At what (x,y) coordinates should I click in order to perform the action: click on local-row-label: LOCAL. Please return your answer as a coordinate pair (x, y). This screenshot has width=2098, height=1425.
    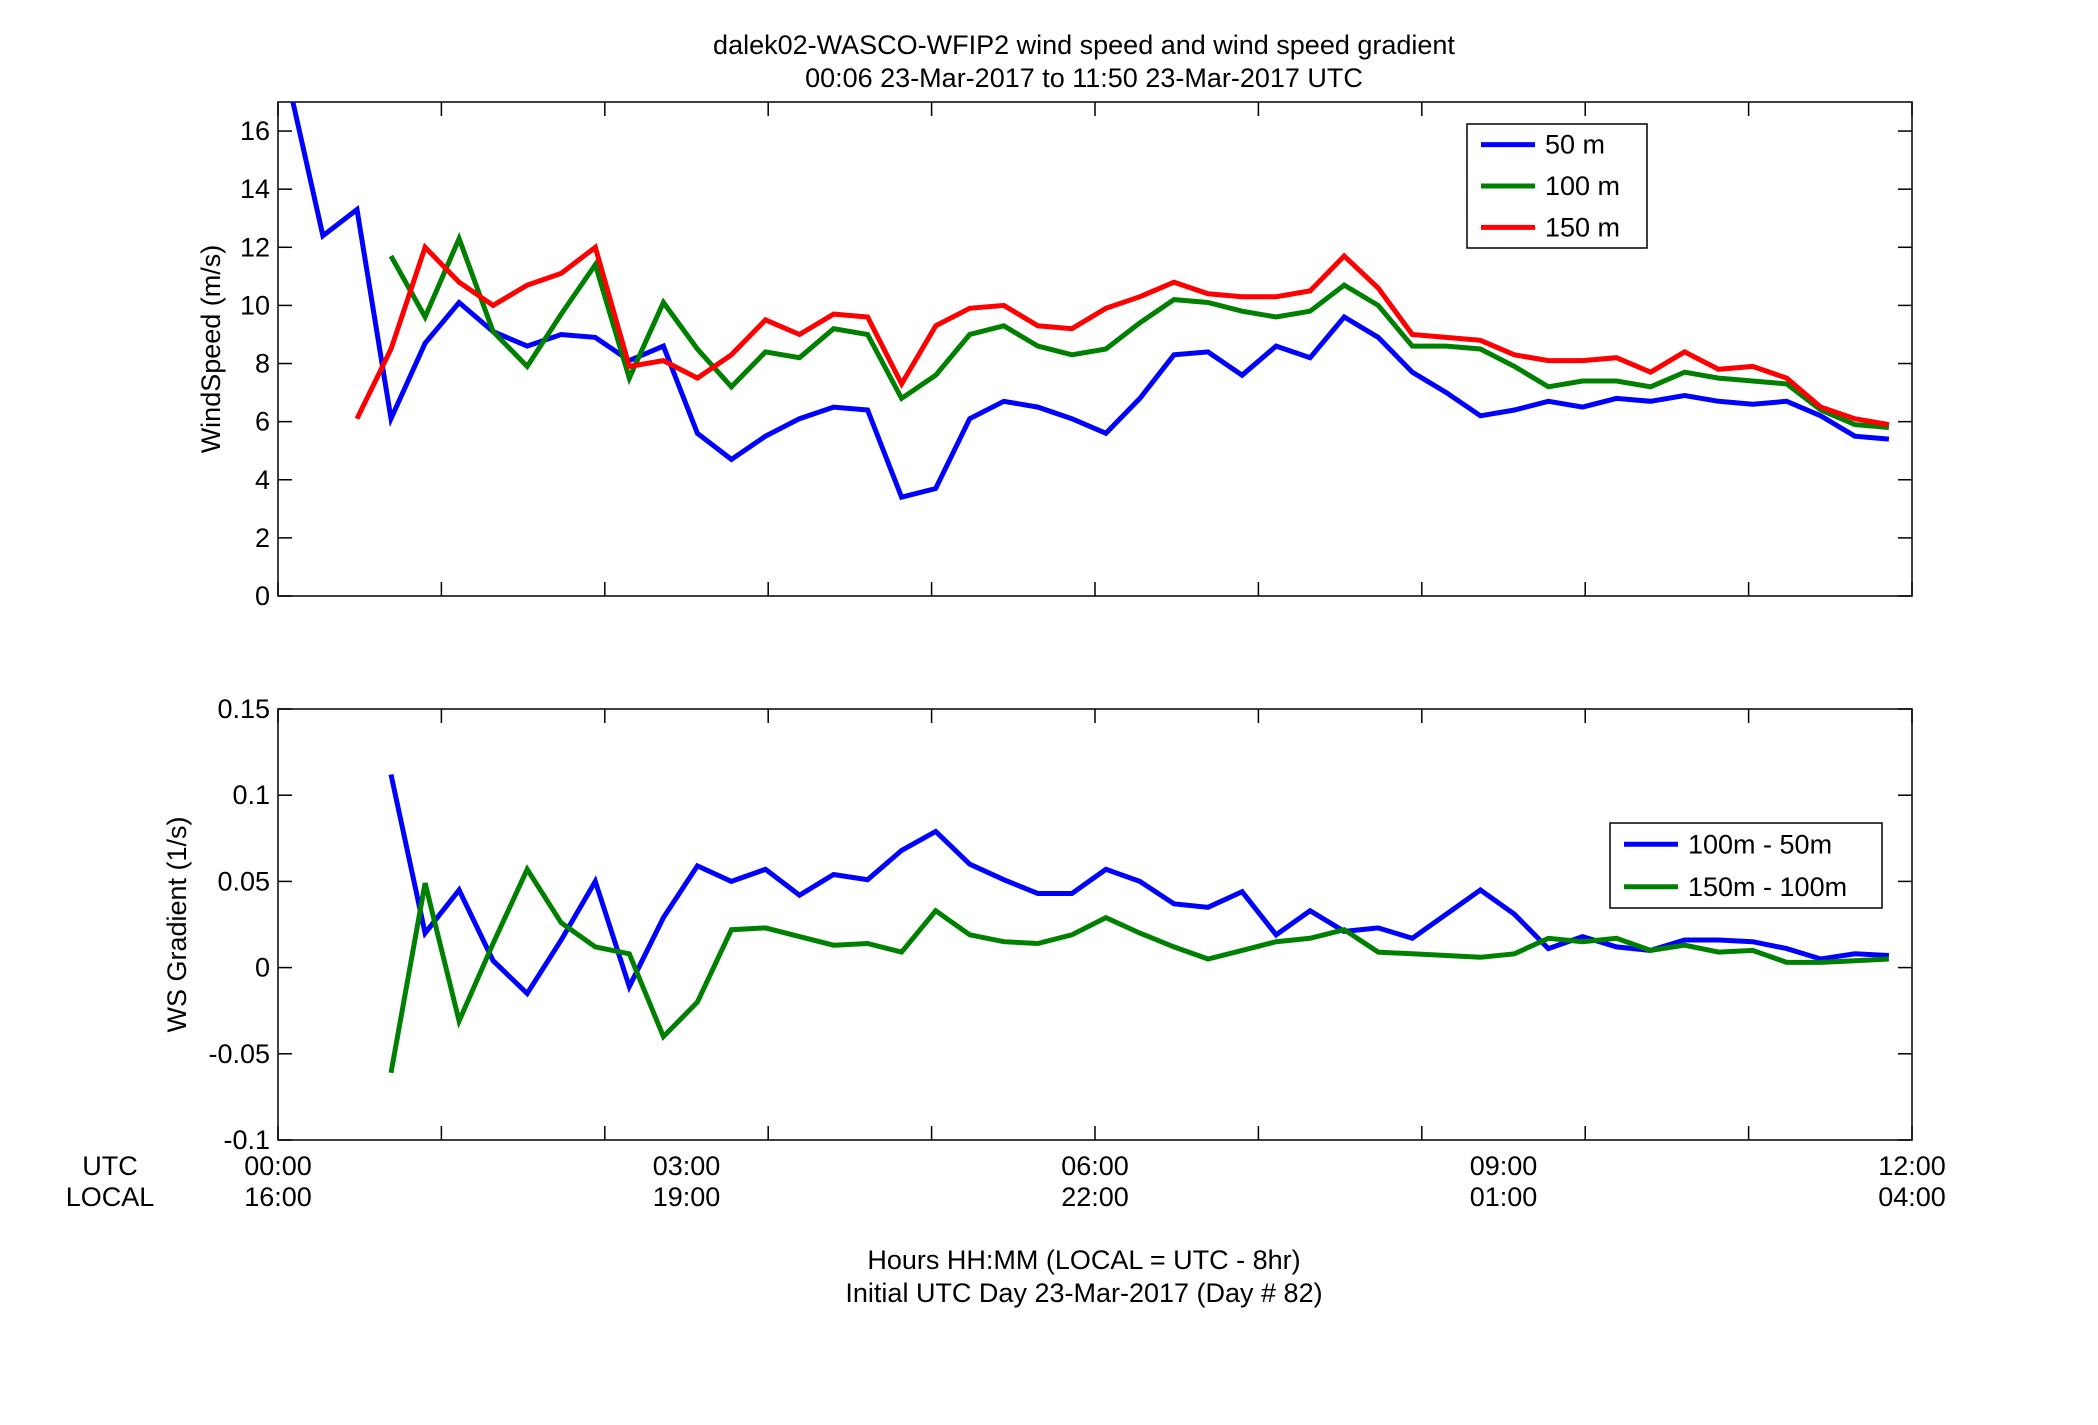
    Looking at the image, I should click on (110, 1197).